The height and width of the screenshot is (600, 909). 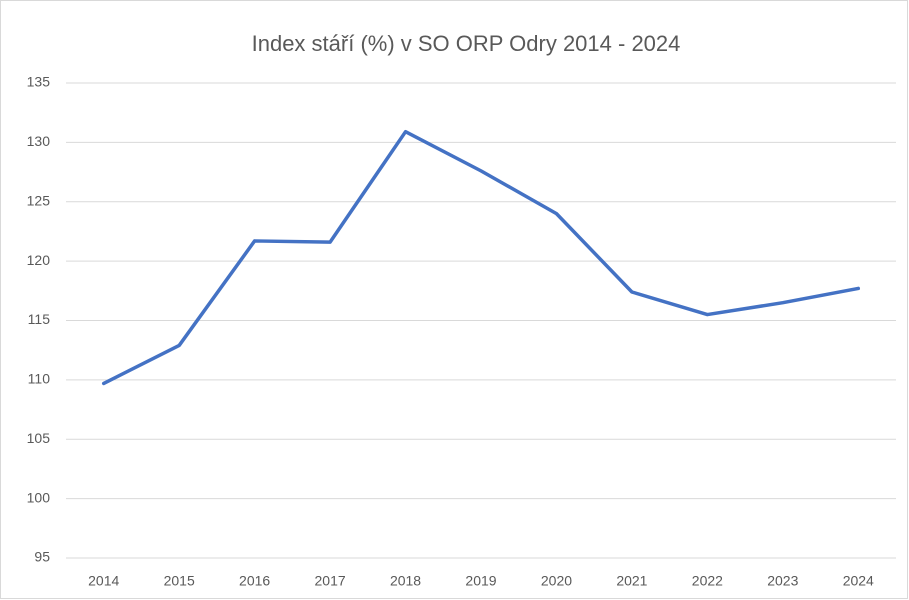 I want to click on y-tick-label: 135, so click(x=39, y=82).